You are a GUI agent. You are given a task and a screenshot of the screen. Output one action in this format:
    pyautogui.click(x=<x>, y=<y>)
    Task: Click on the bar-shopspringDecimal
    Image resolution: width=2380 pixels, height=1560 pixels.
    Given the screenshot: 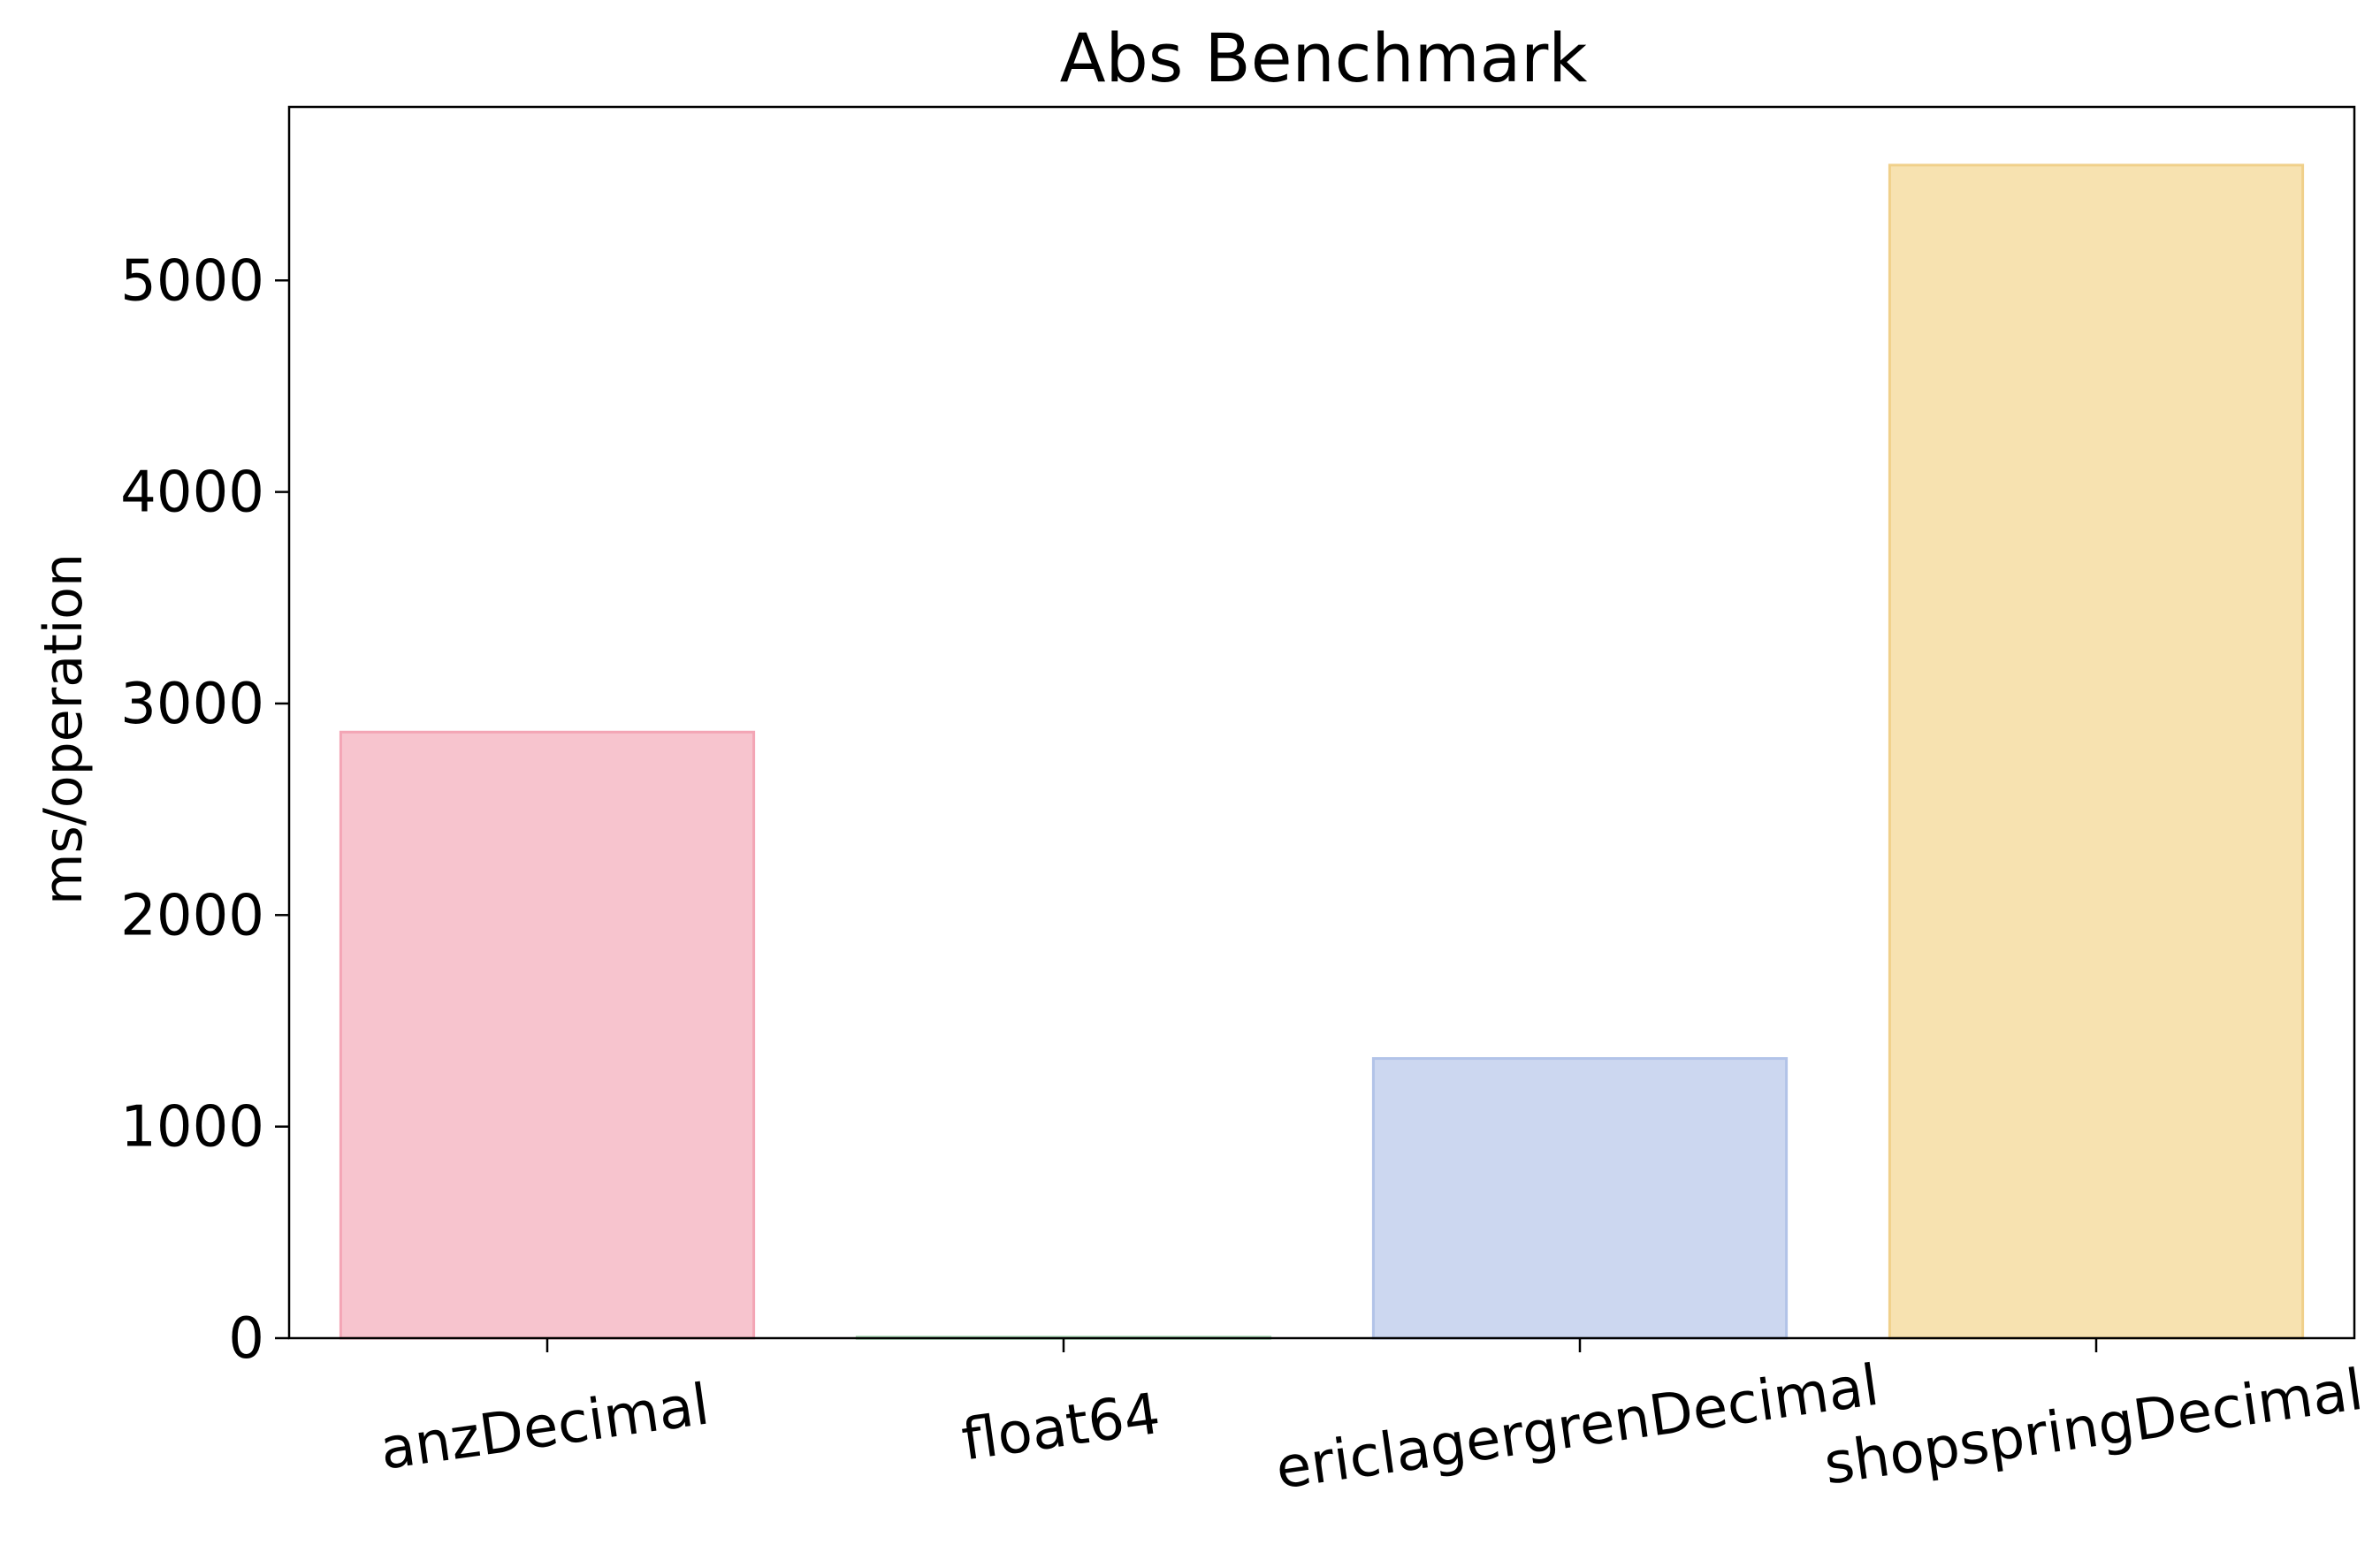 What is the action you would take?
    pyautogui.click(x=2096, y=752)
    